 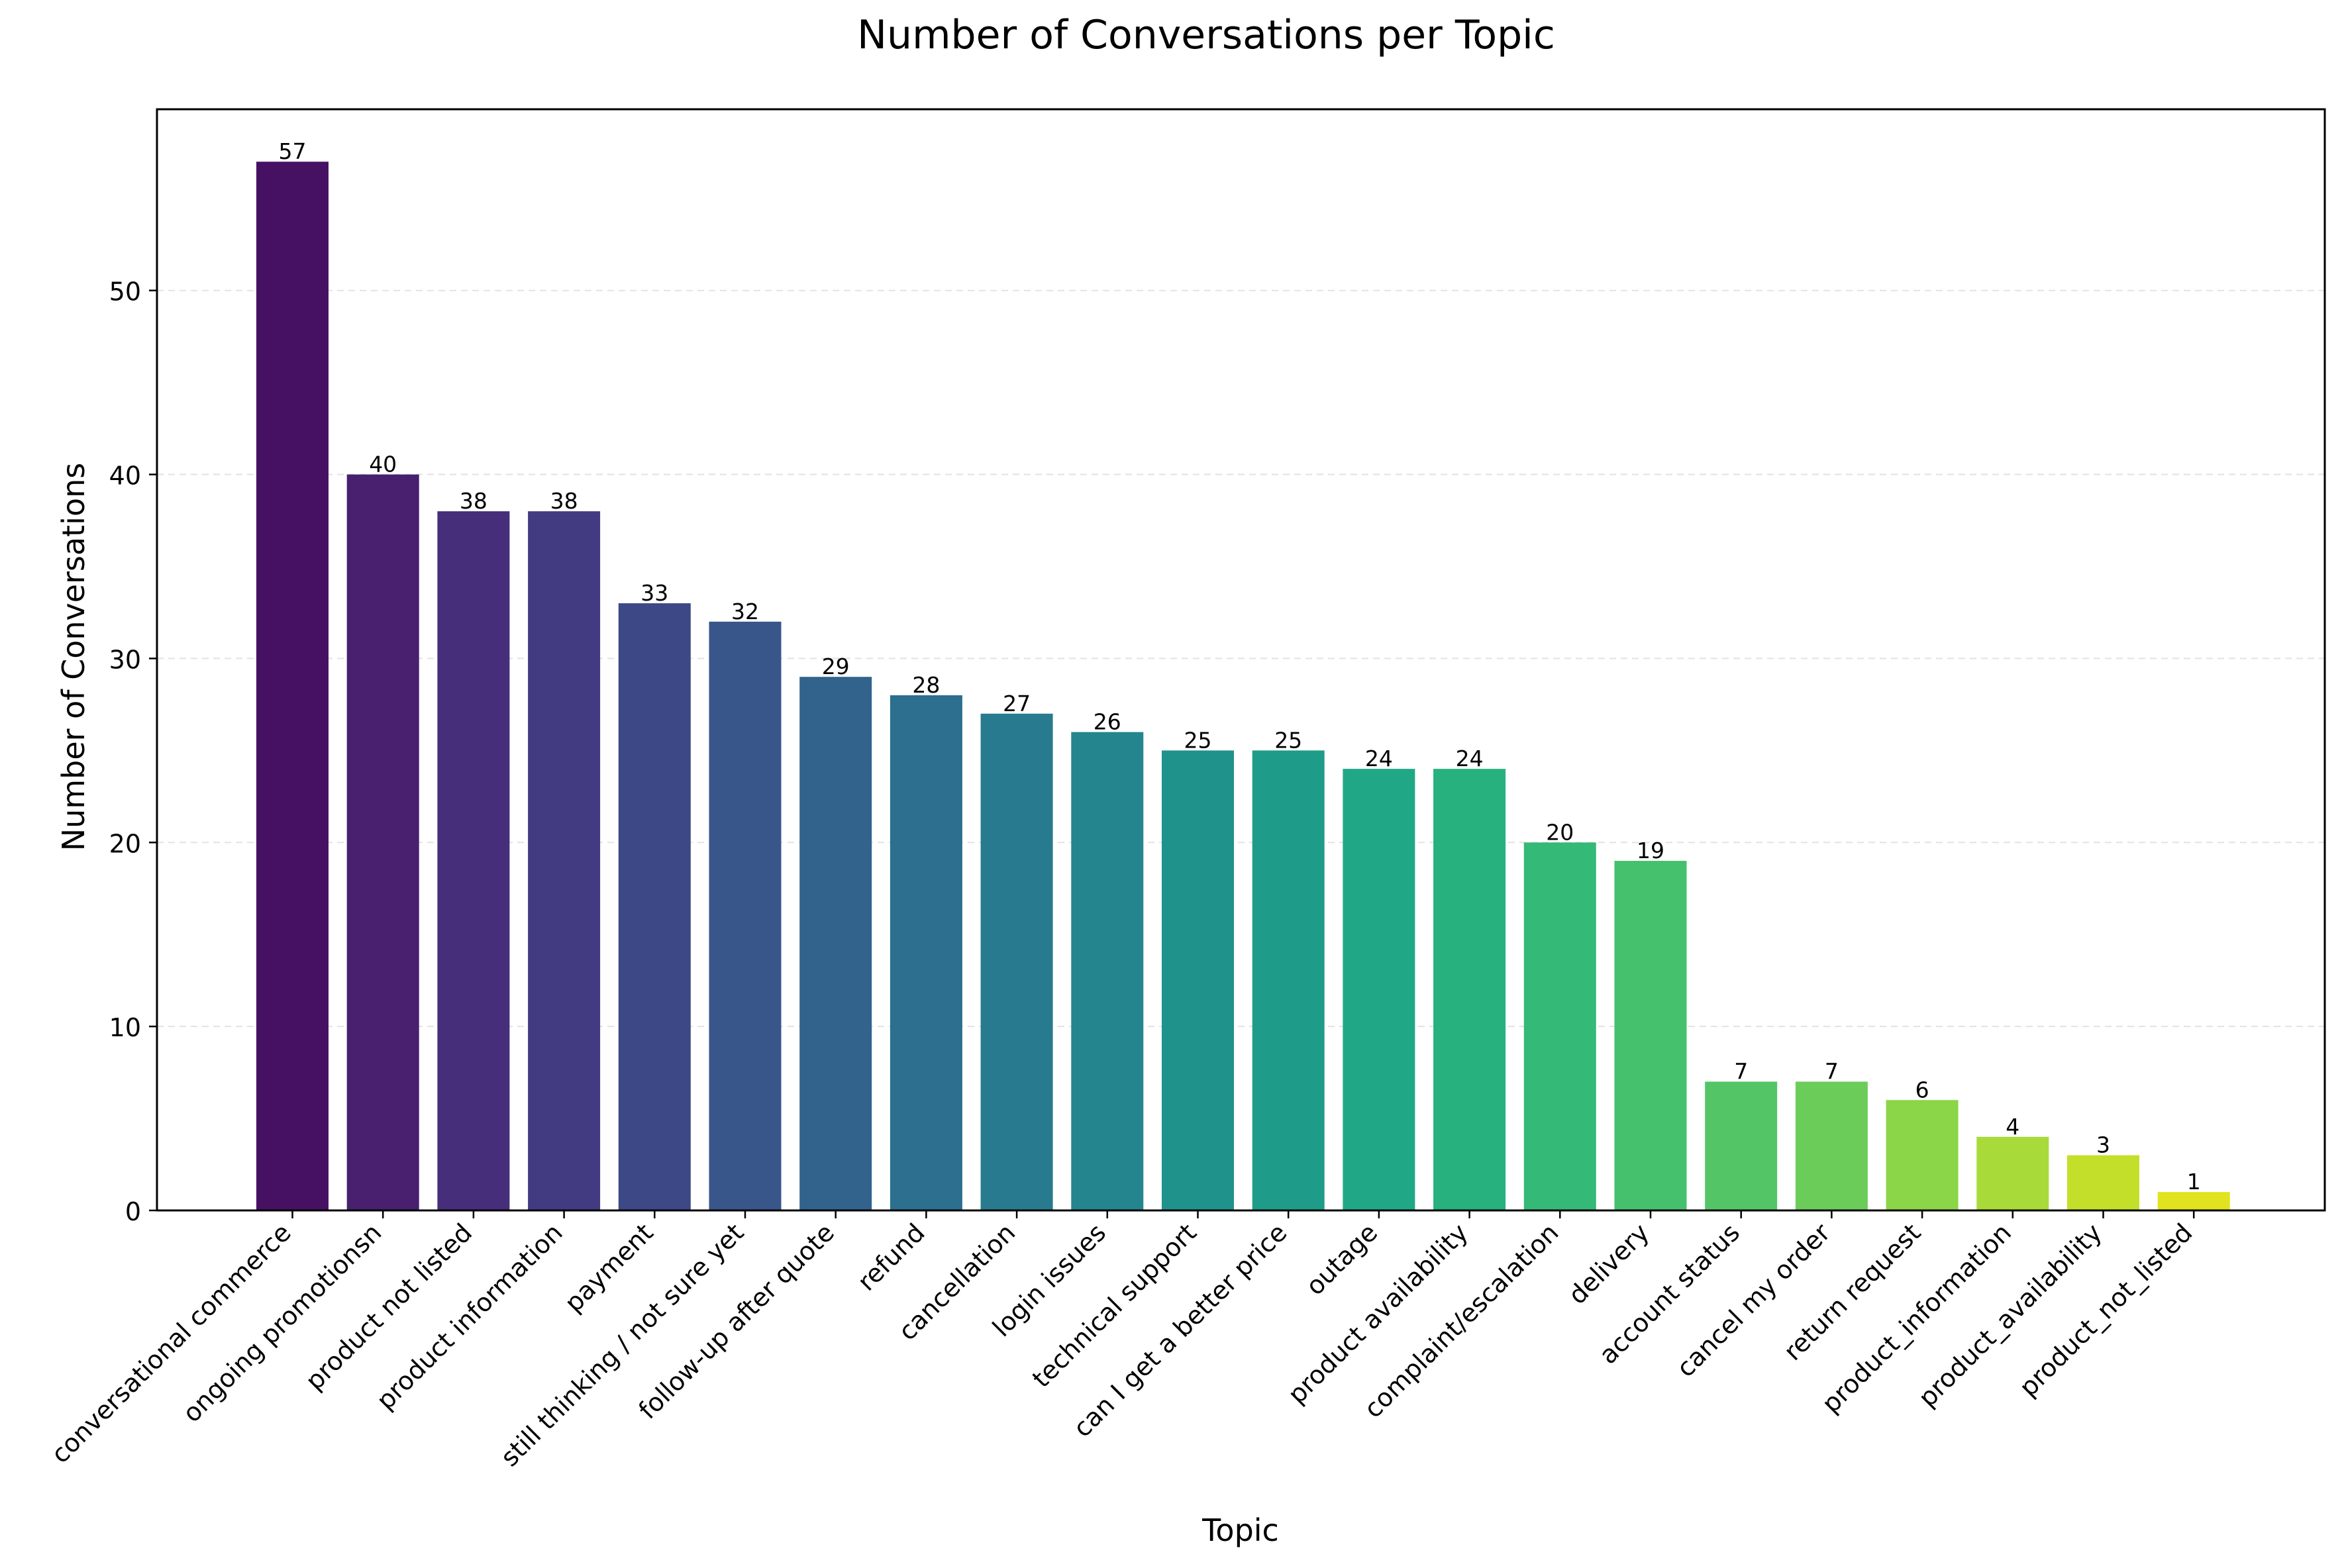 What do you see at coordinates (125, 292) in the screenshot?
I see `y-tick-label: 50` at bounding box center [125, 292].